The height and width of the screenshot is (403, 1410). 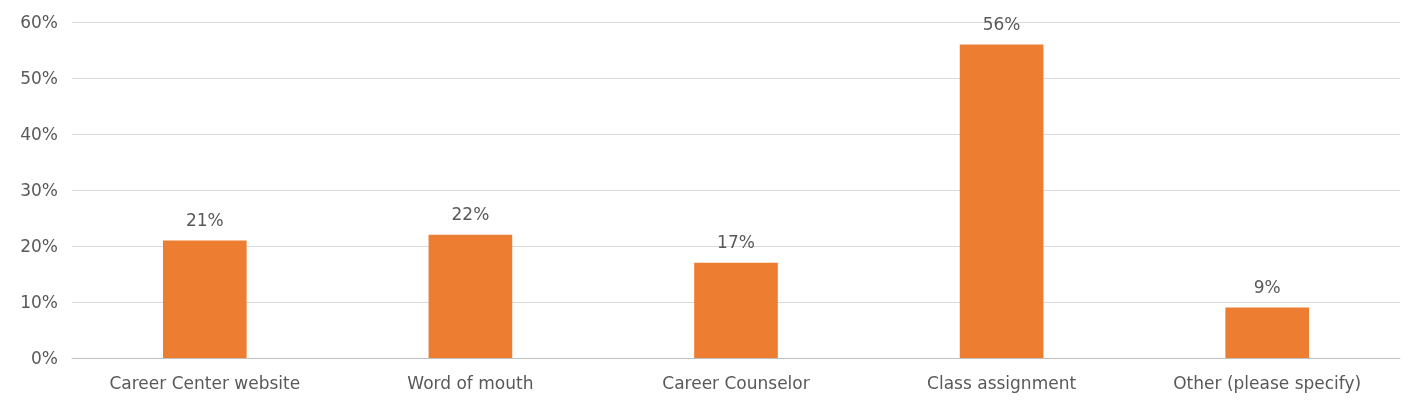 I want to click on y-tick-label: 50%, so click(x=39, y=78).